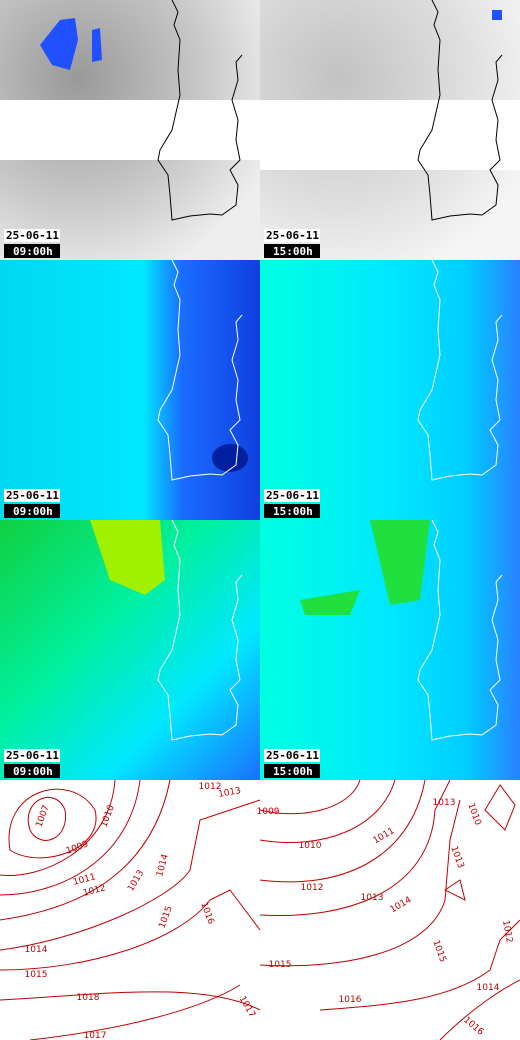 This screenshot has height=1040, width=520. What do you see at coordinates (95, 1035) in the screenshot?
I see `isobar-label: 1017` at bounding box center [95, 1035].